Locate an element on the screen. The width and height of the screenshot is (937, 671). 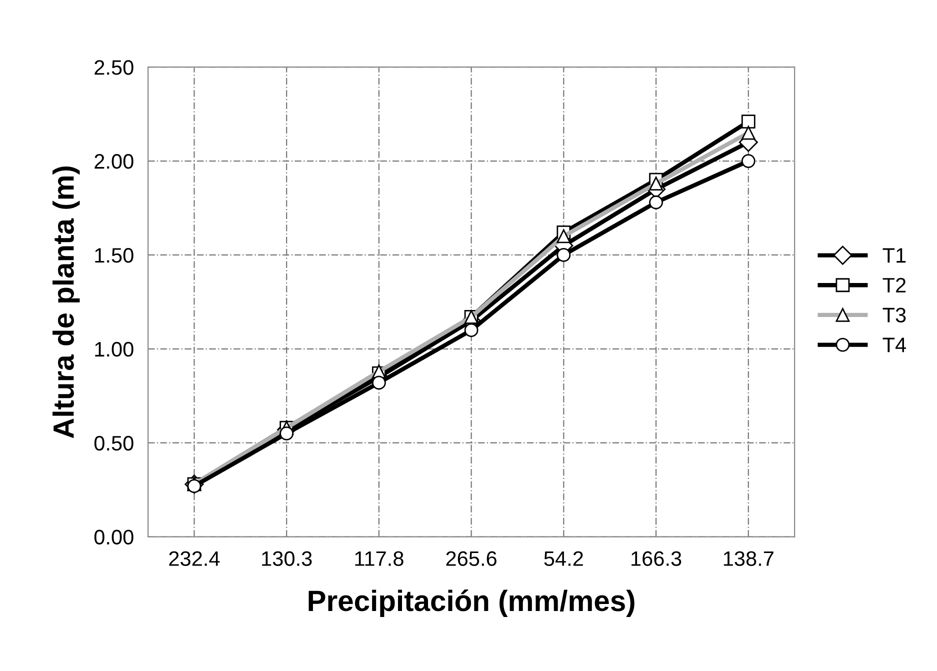
x-tick-label: 54.2 is located at coordinates (563, 558).